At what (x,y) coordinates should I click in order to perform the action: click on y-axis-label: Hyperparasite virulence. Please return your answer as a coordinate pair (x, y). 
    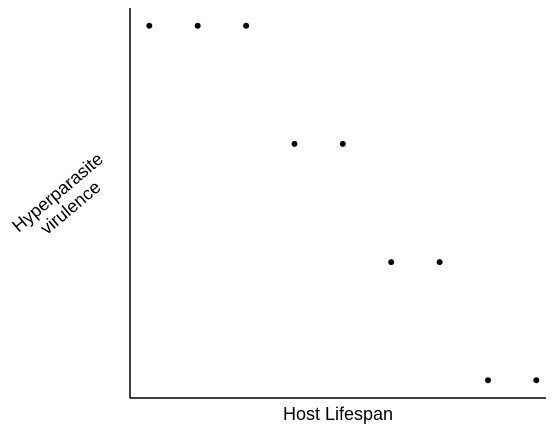
    Looking at the image, I should click on (57, 194).